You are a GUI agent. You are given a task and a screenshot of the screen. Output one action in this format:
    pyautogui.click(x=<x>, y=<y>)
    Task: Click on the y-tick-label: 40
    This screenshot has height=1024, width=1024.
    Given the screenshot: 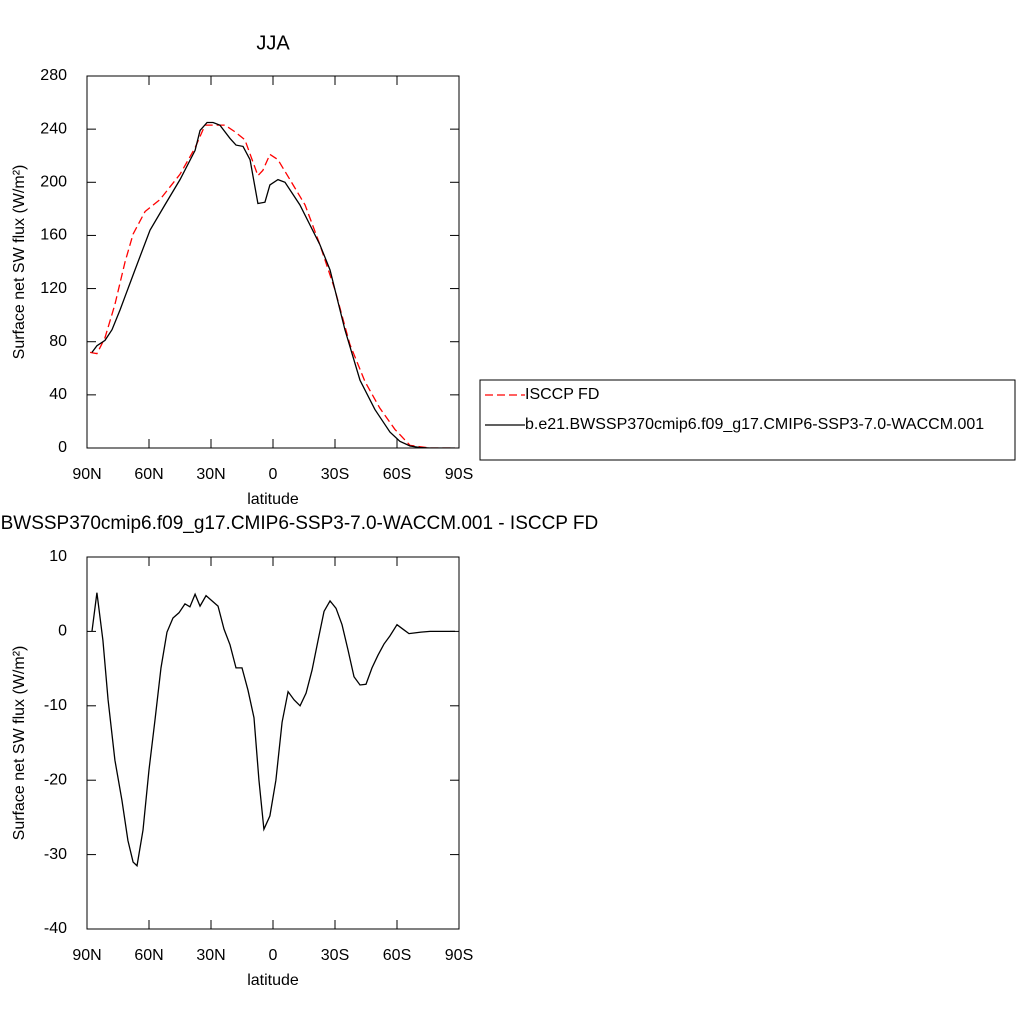 What is the action you would take?
    pyautogui.click(x=58, y=394)
    